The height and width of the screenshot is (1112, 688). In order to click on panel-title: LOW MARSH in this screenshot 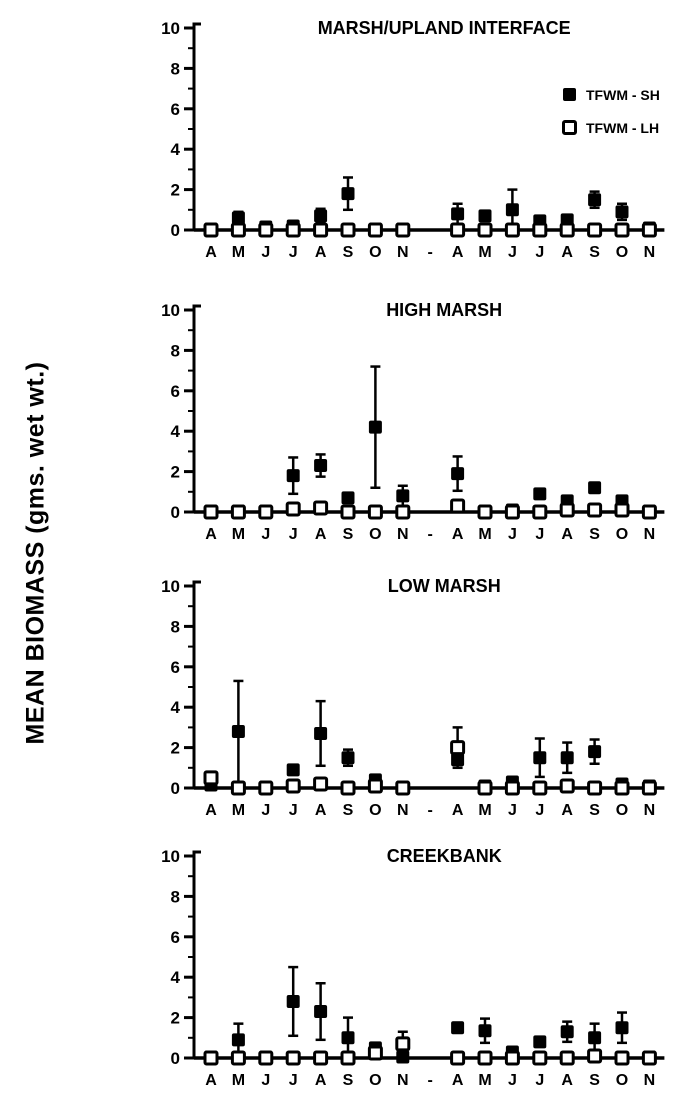, I will do `click(444, 586)`.